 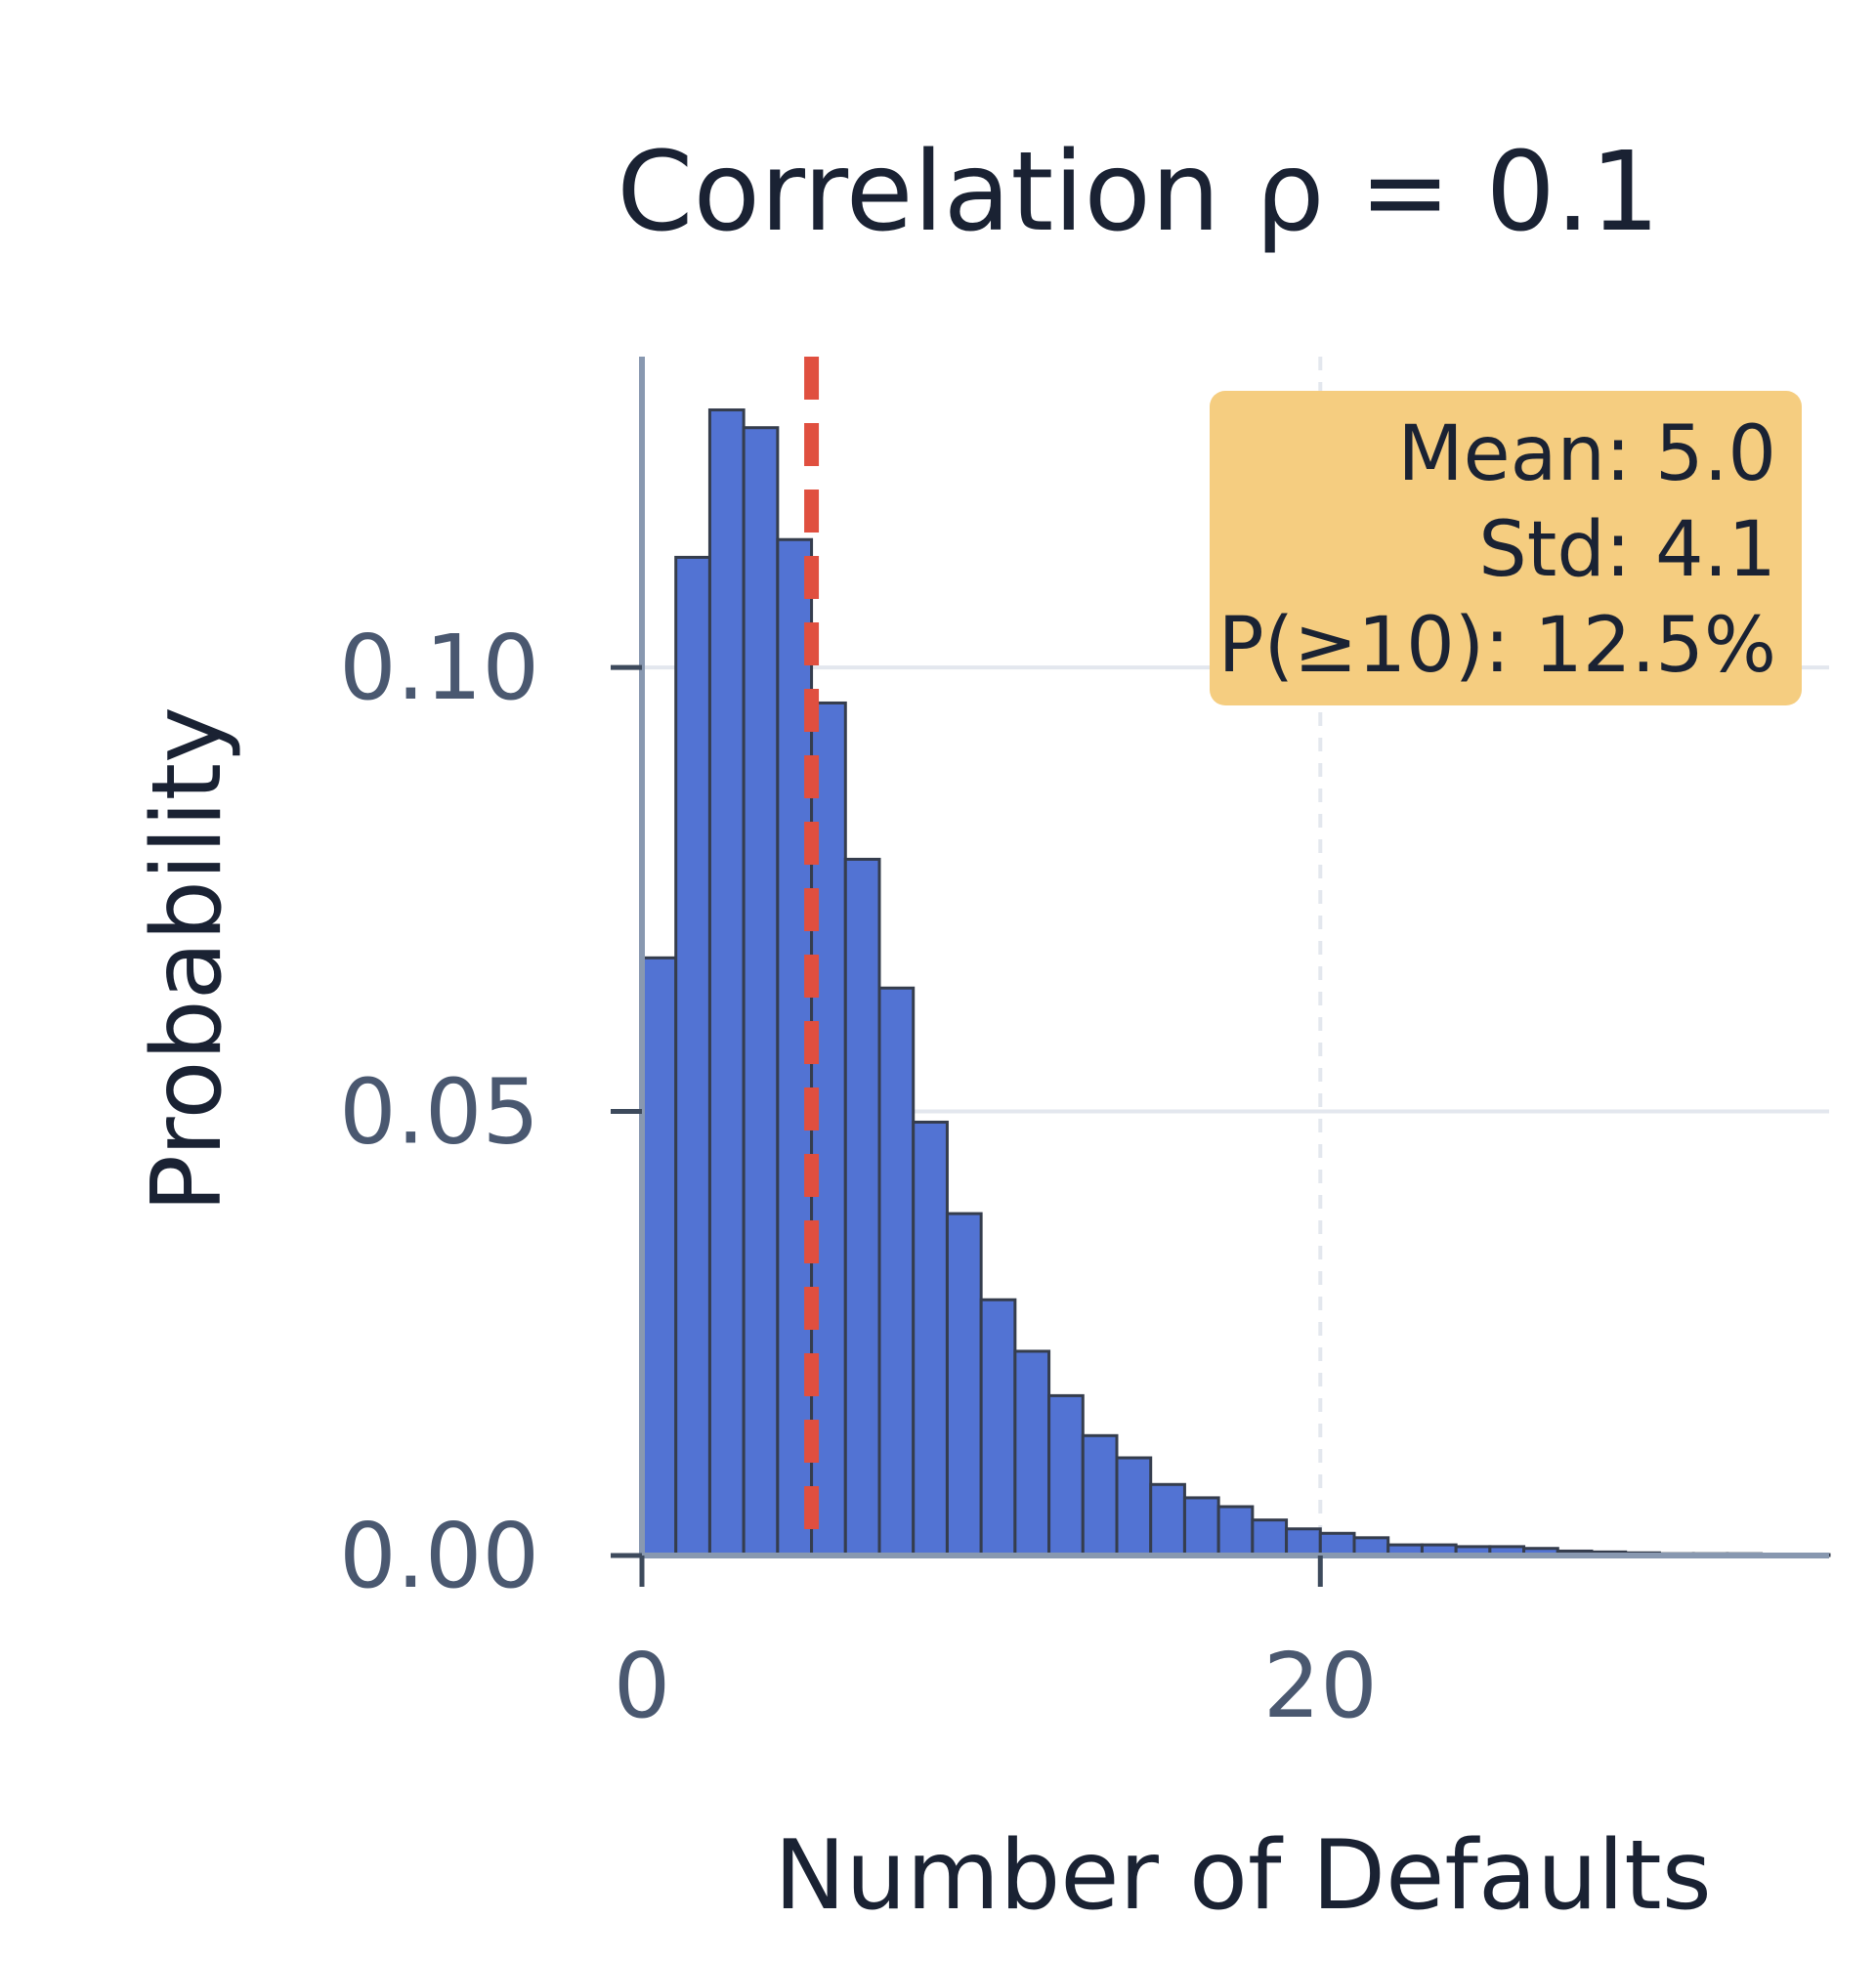 I want to click on stats-annotation-background, so click(x=1506, y=548).